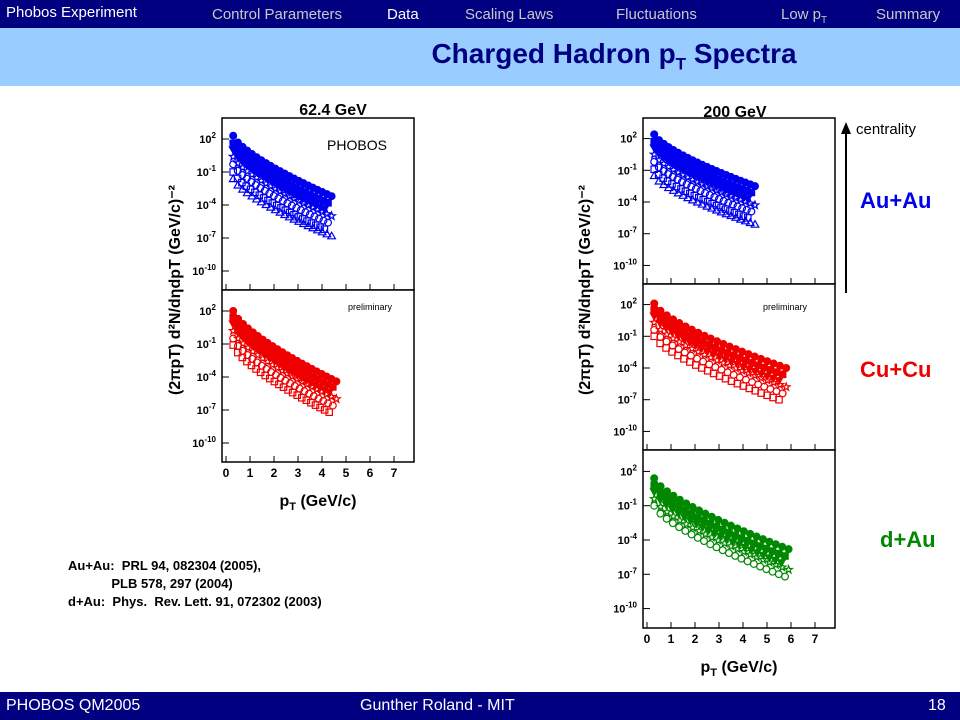  I want to click on y-tick-label: 10⁻⁴, so click(628, 367).